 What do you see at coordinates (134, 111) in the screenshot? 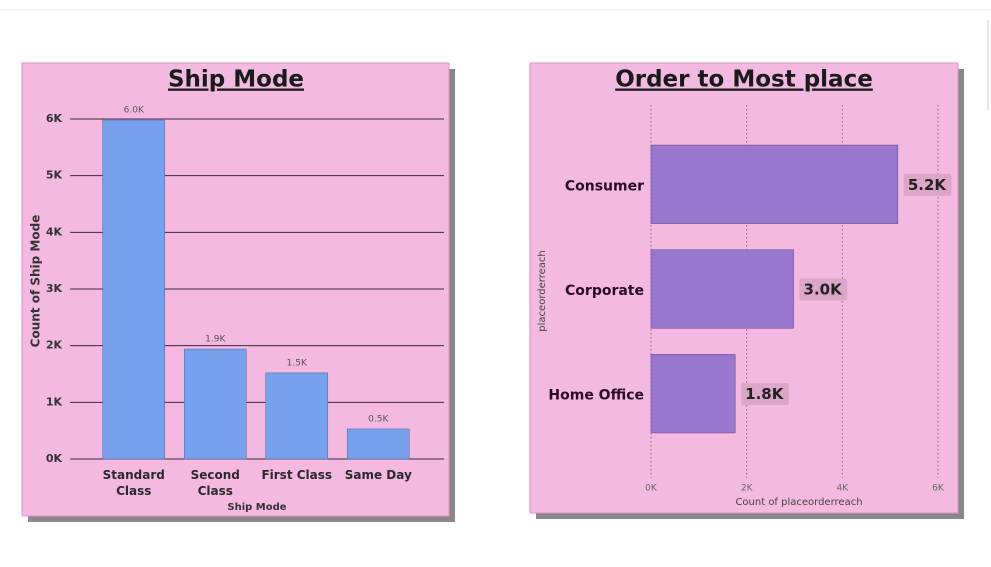
I see `data-label: 6.0K` at bounding box center [134, 111].